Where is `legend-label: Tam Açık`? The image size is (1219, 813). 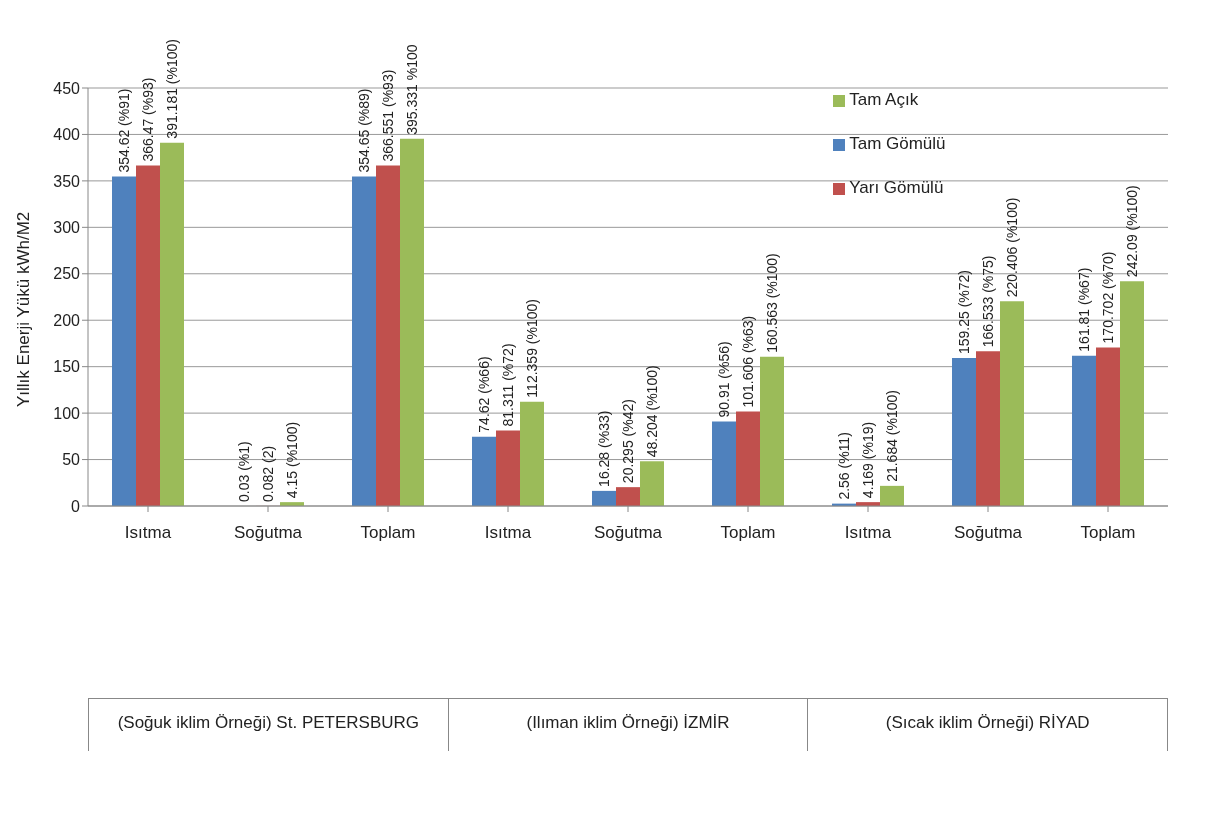
legend-label: Tam Açık is located at coordinates (884, 99).